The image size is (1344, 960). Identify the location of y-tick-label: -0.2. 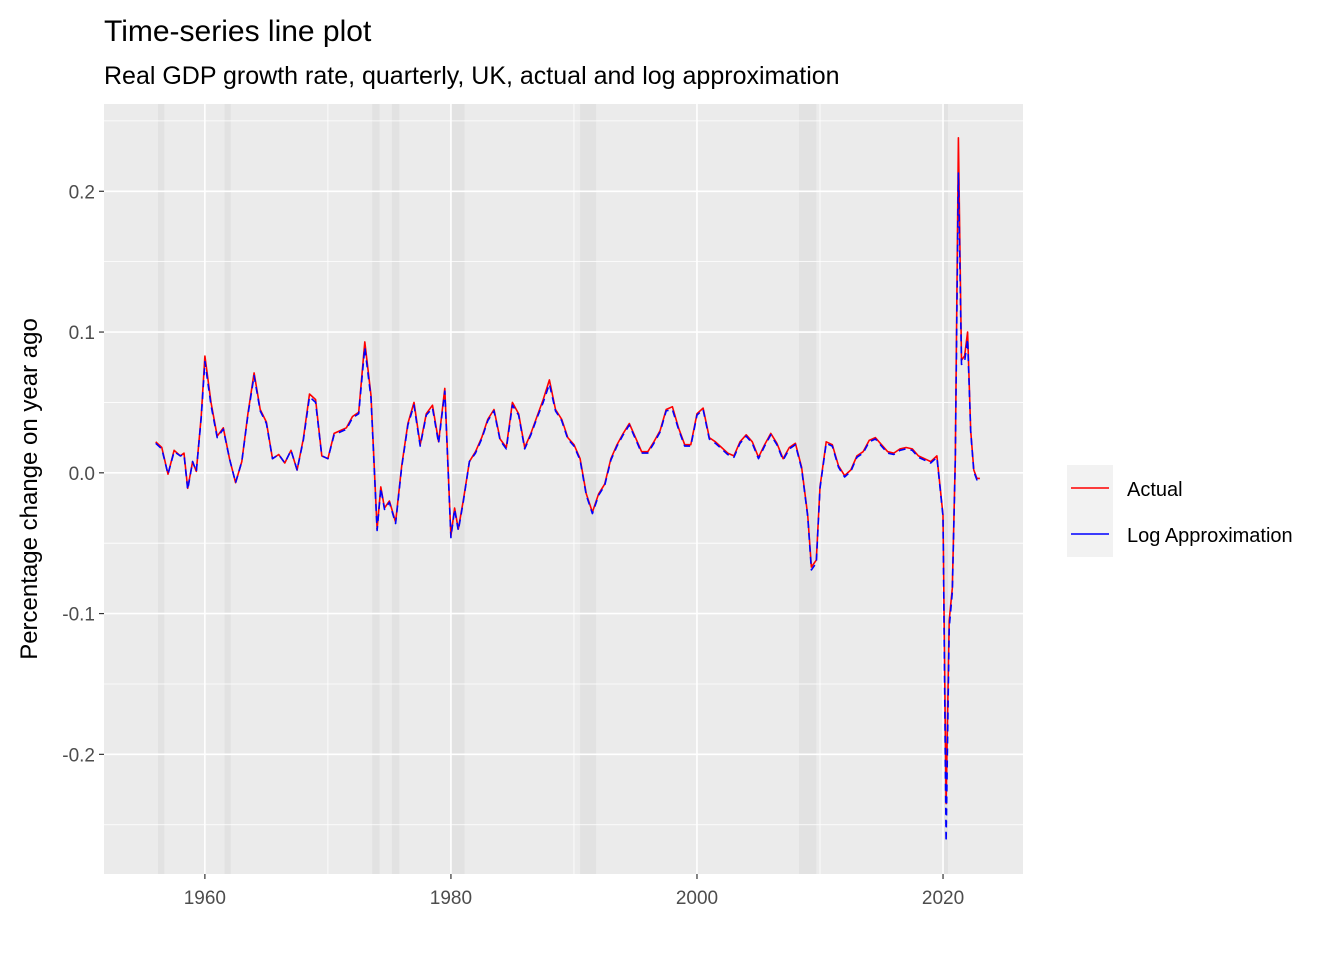
(78, 755).